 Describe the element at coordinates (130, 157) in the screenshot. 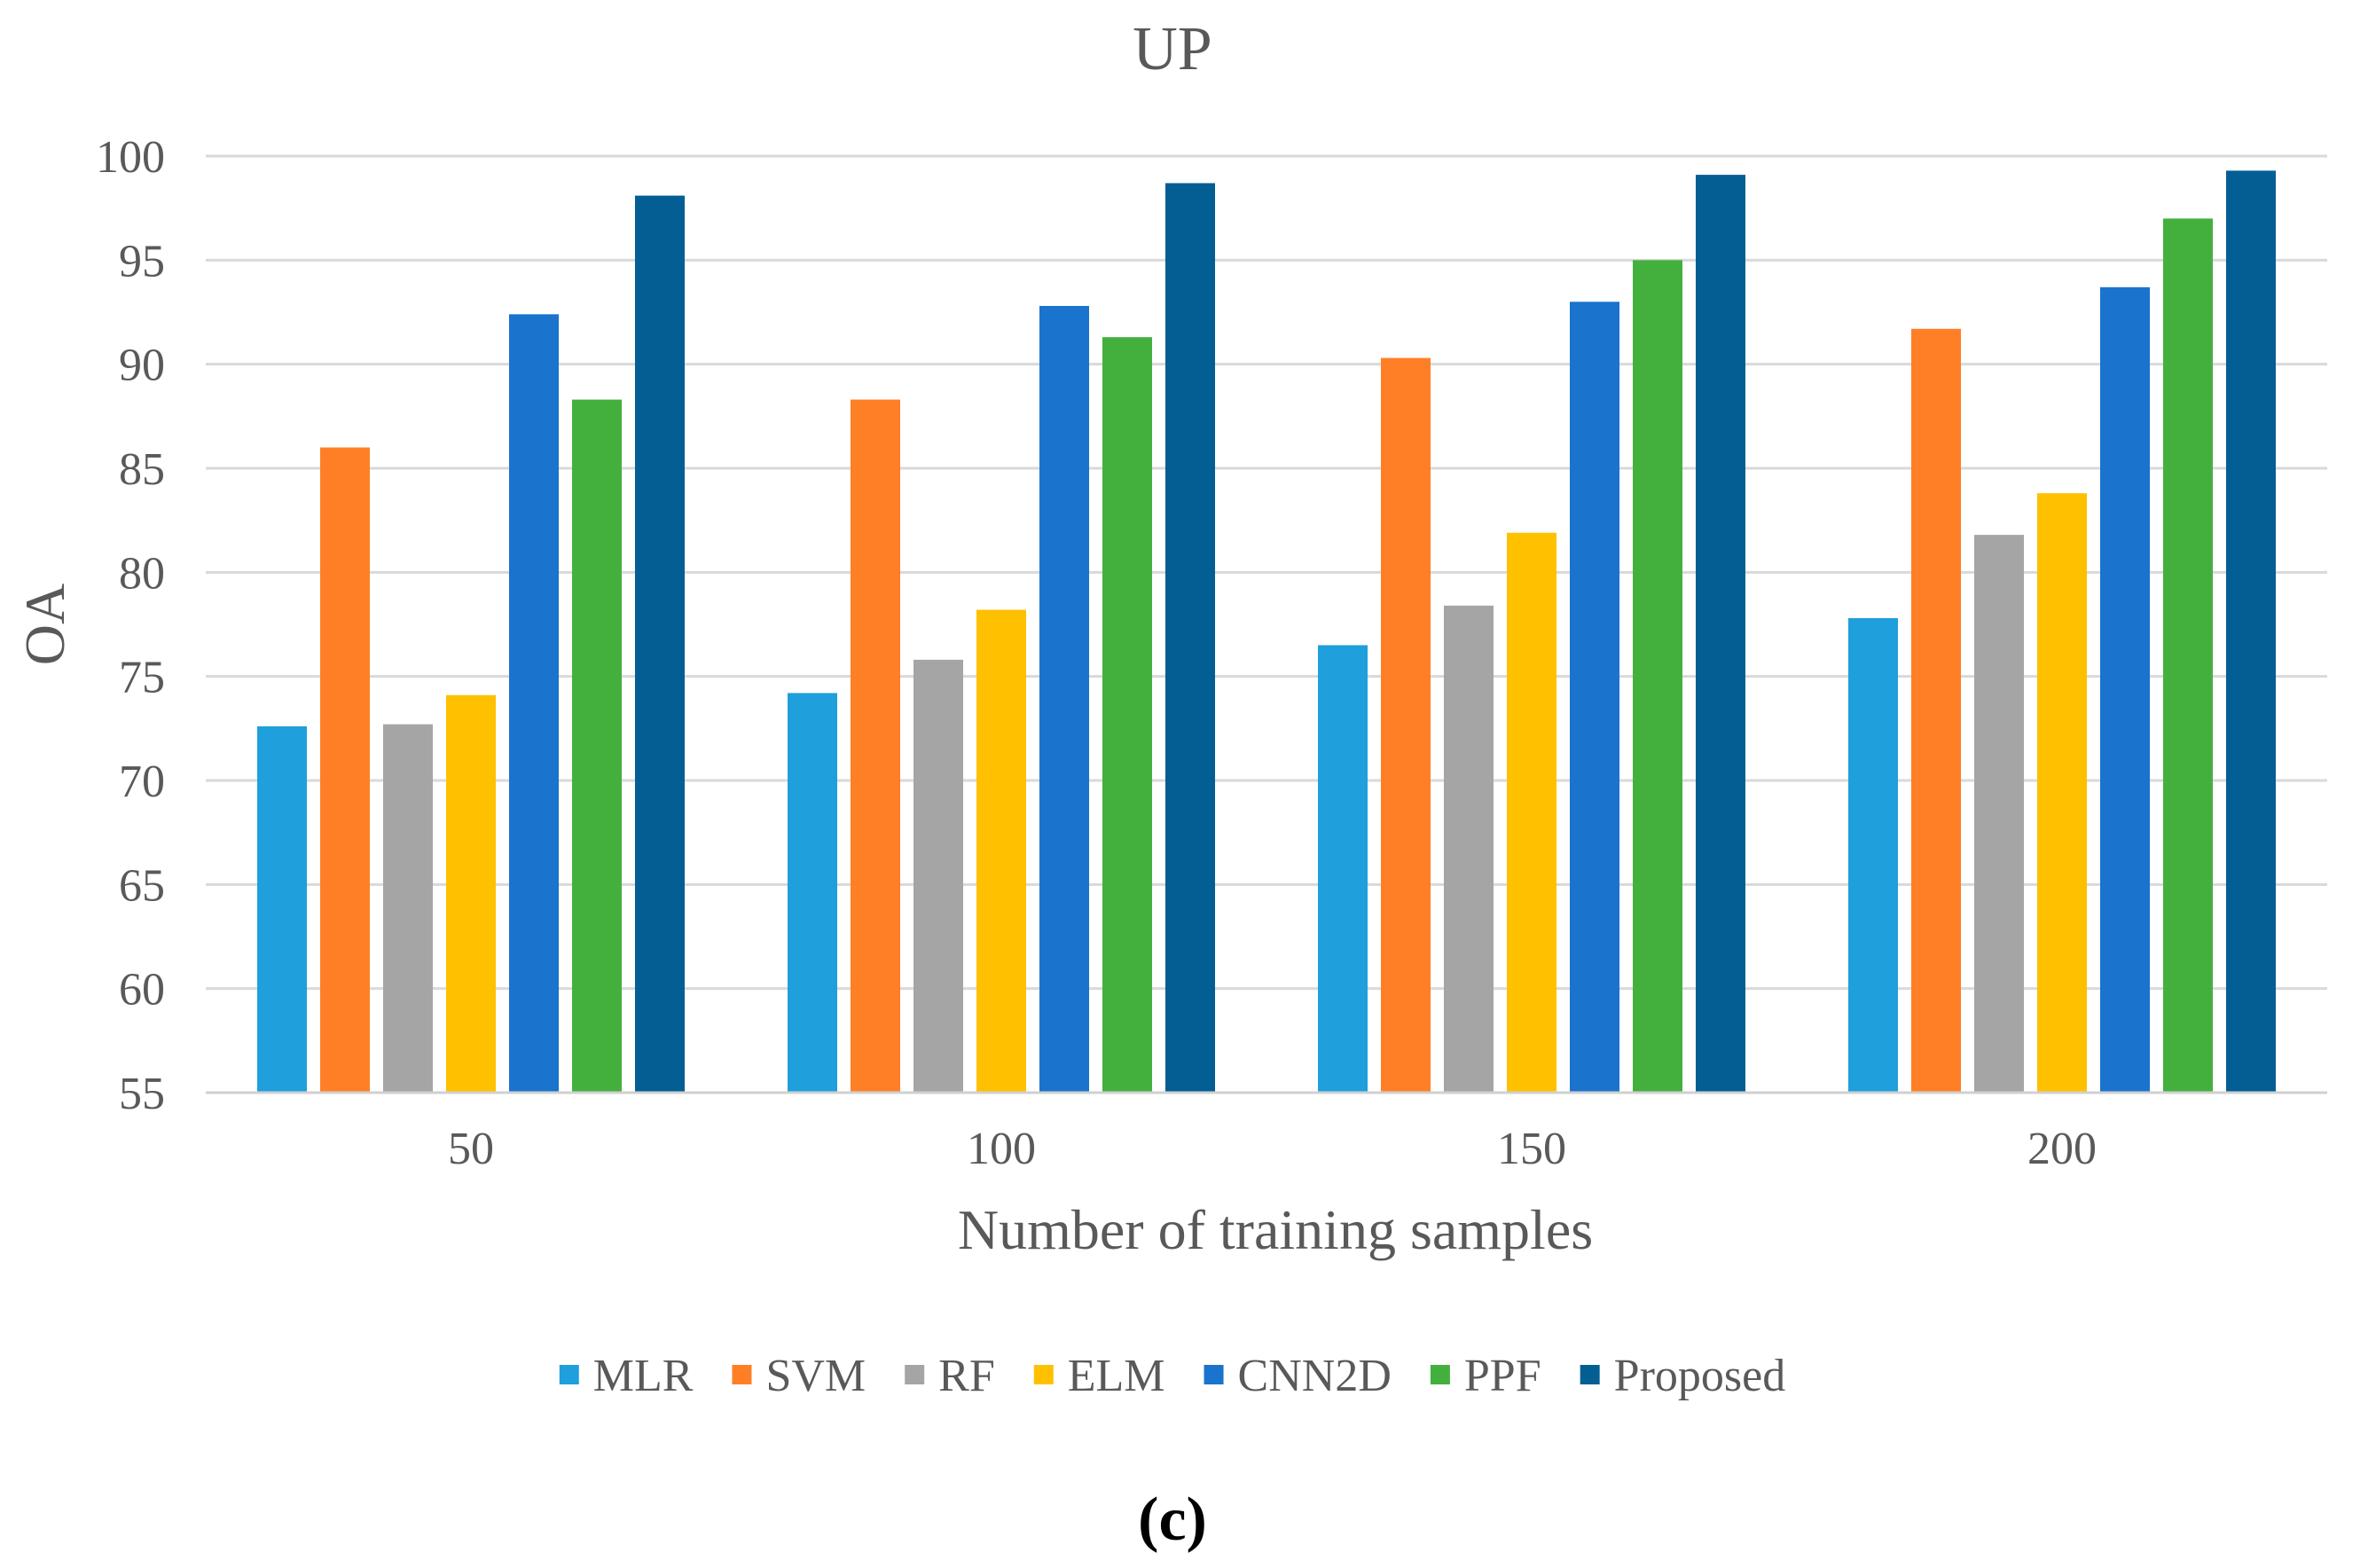

I see `y-tick-label: 100` at that location.